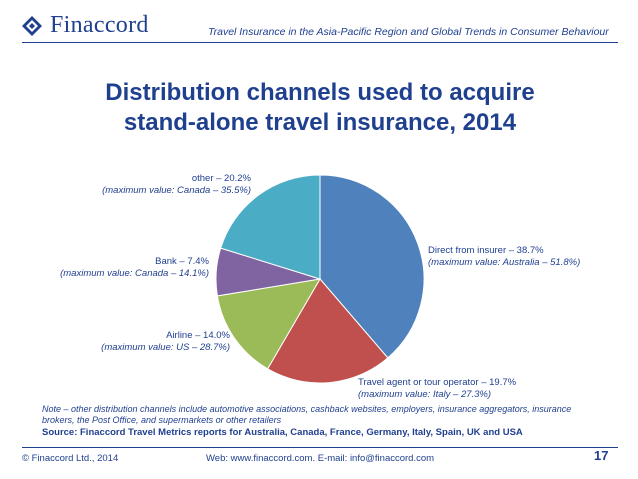  What do you see at coordinates (99, 25) in the screenshot?
I see `brand-name: Finaccord` at bounding box center [99, 25].